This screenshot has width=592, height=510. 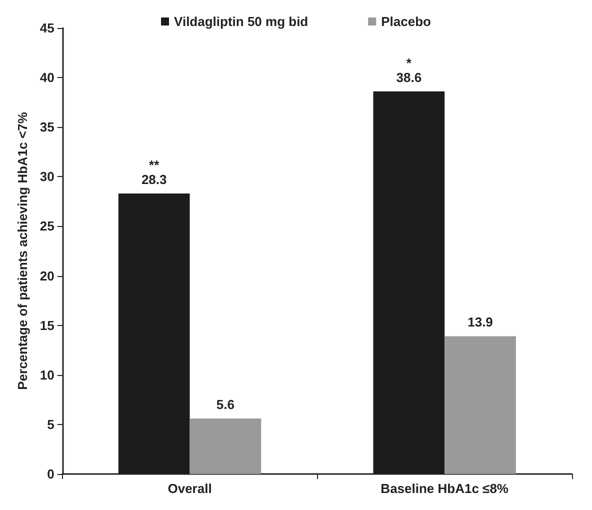 I want to click on y-tick-label: 30, so click(x=47, y=176).